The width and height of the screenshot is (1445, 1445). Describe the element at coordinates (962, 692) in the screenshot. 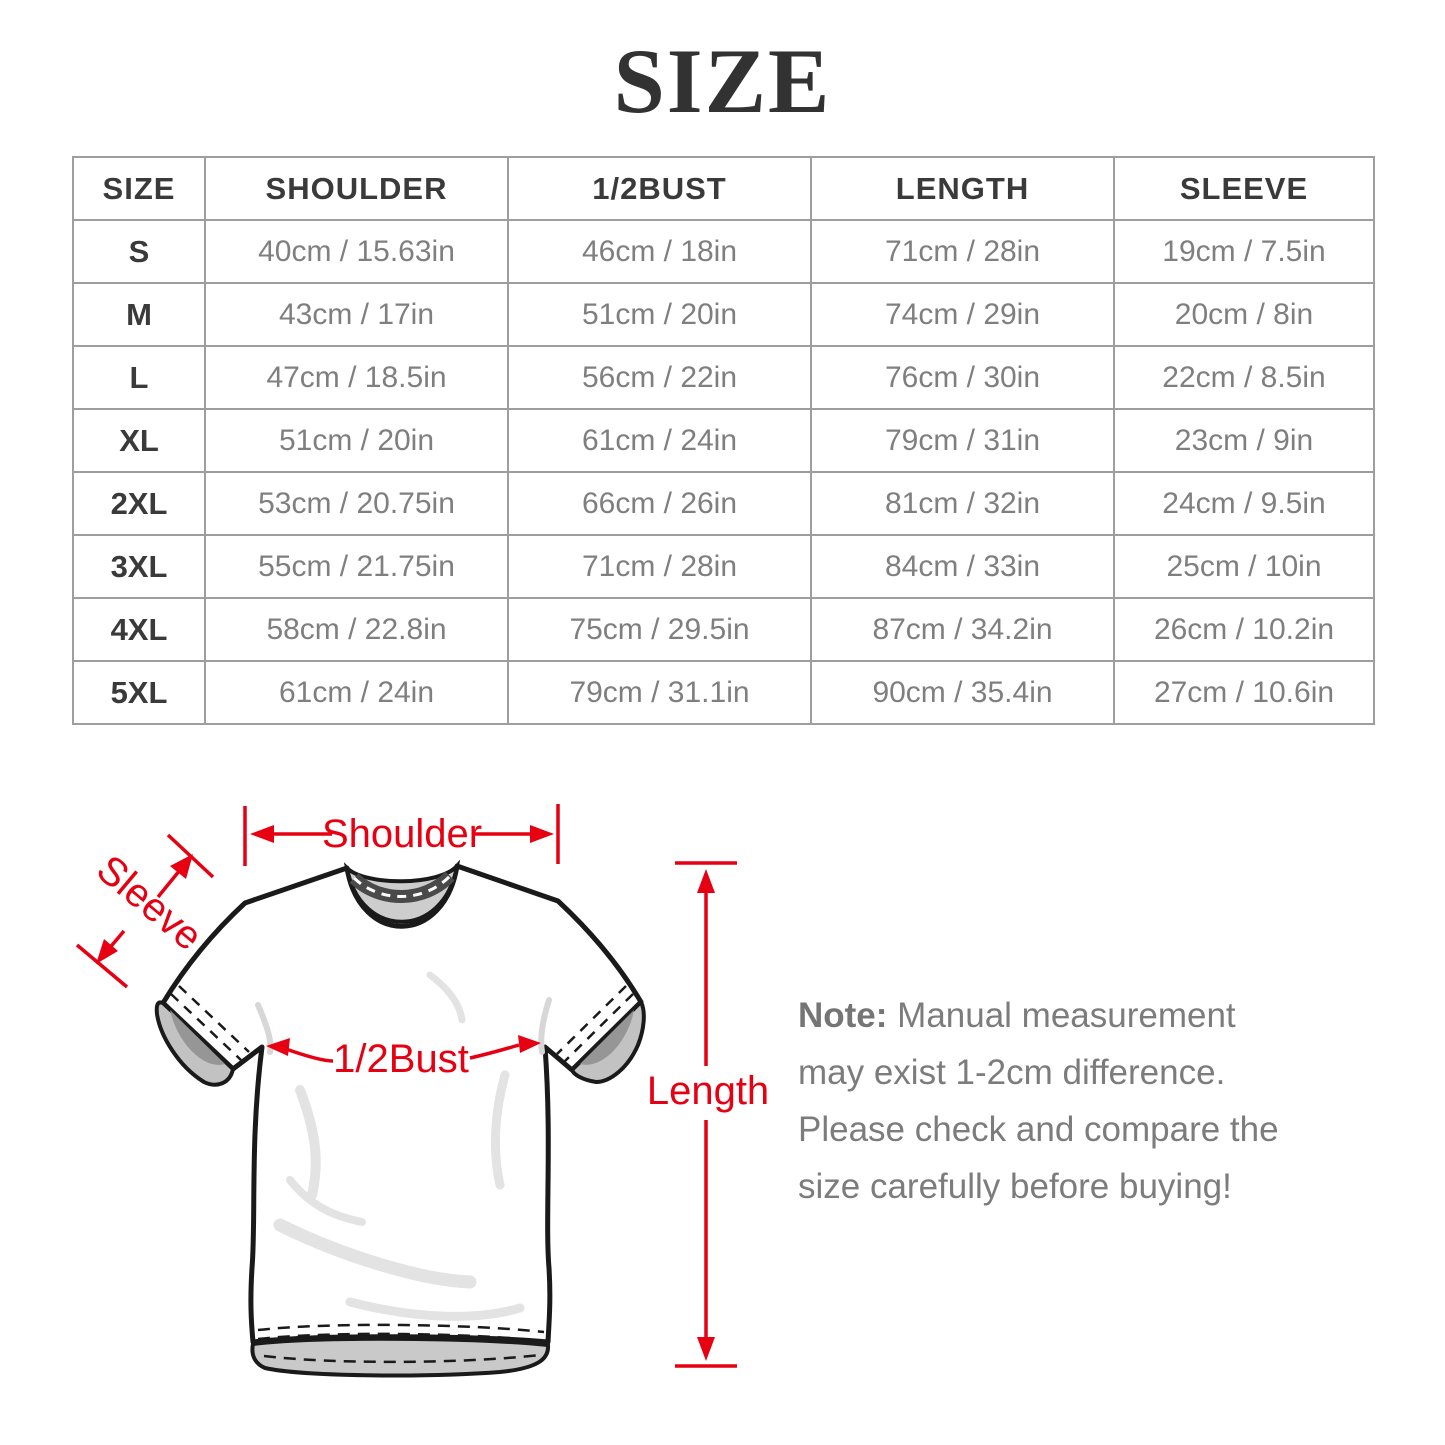

I see `measurement-cell: 90cm / 35.4in` at that location.